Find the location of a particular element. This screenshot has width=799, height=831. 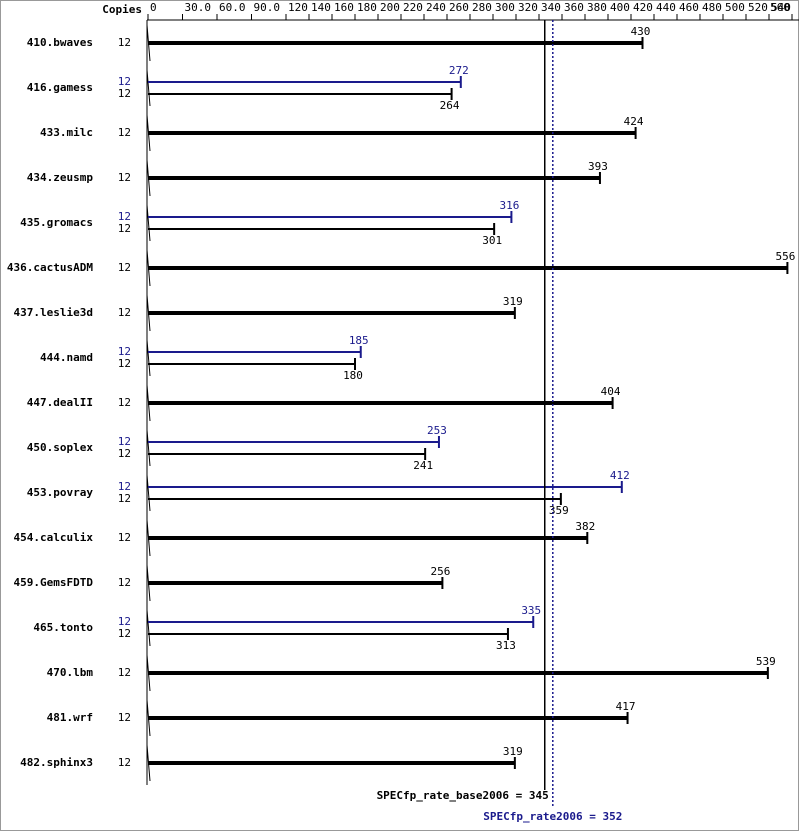

x-tick-label: 60.0 is located at coordinates (232, 7).